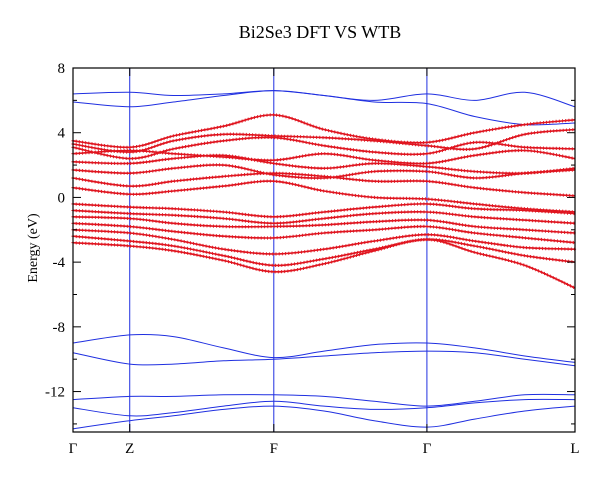  Describe the element at coordinates (427, 449) in the screenshot. I see `x-tick-label-3: Γ` at that location.